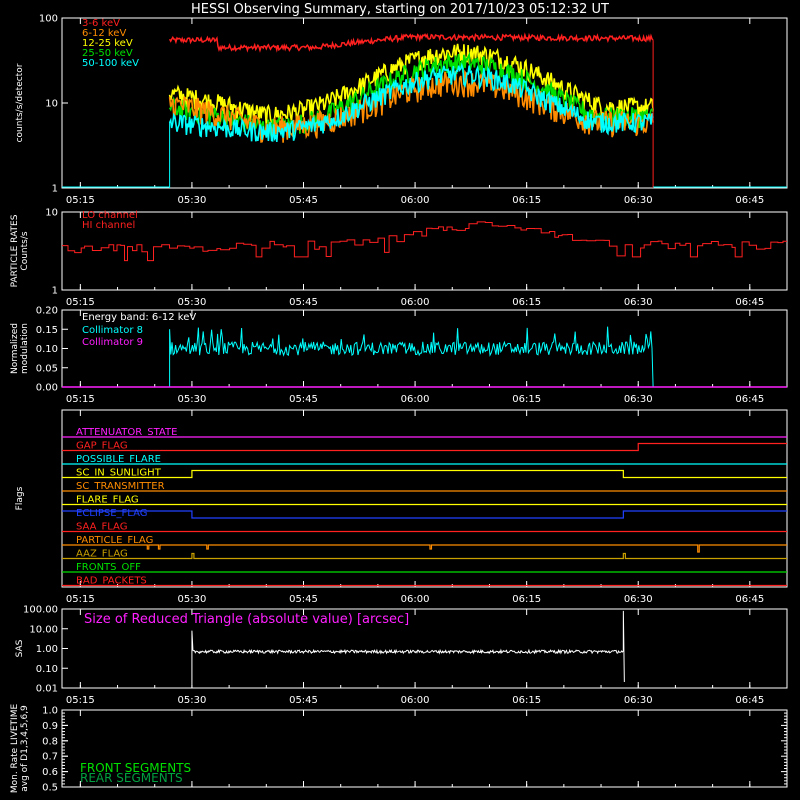 Image resolution: width=800 pixels, height=800 pixels. Describe the element at coordinates (120, 486) in the screenshot. I see `flag-label: SC_TRANSMITTER` at that location.